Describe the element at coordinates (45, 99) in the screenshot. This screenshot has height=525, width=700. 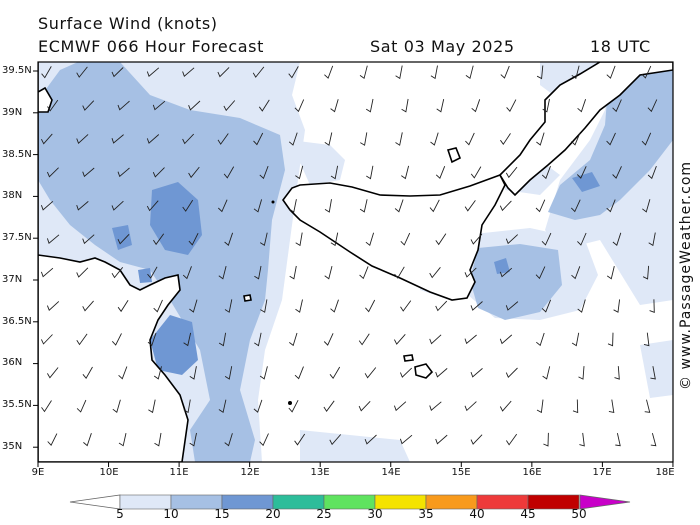
I see `sardinia-outline` at that location.